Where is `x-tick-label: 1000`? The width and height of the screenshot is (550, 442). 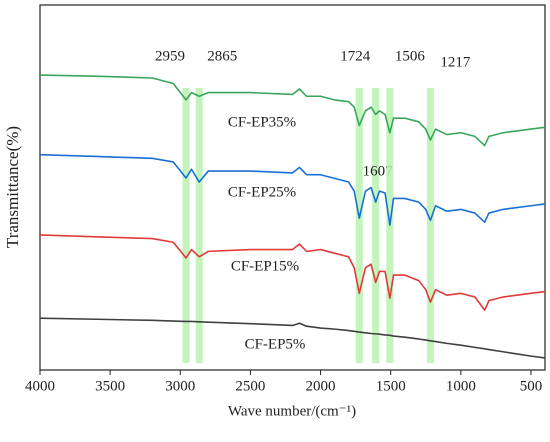 x-tick-label: 1000 is located at coordinates (461, 386).